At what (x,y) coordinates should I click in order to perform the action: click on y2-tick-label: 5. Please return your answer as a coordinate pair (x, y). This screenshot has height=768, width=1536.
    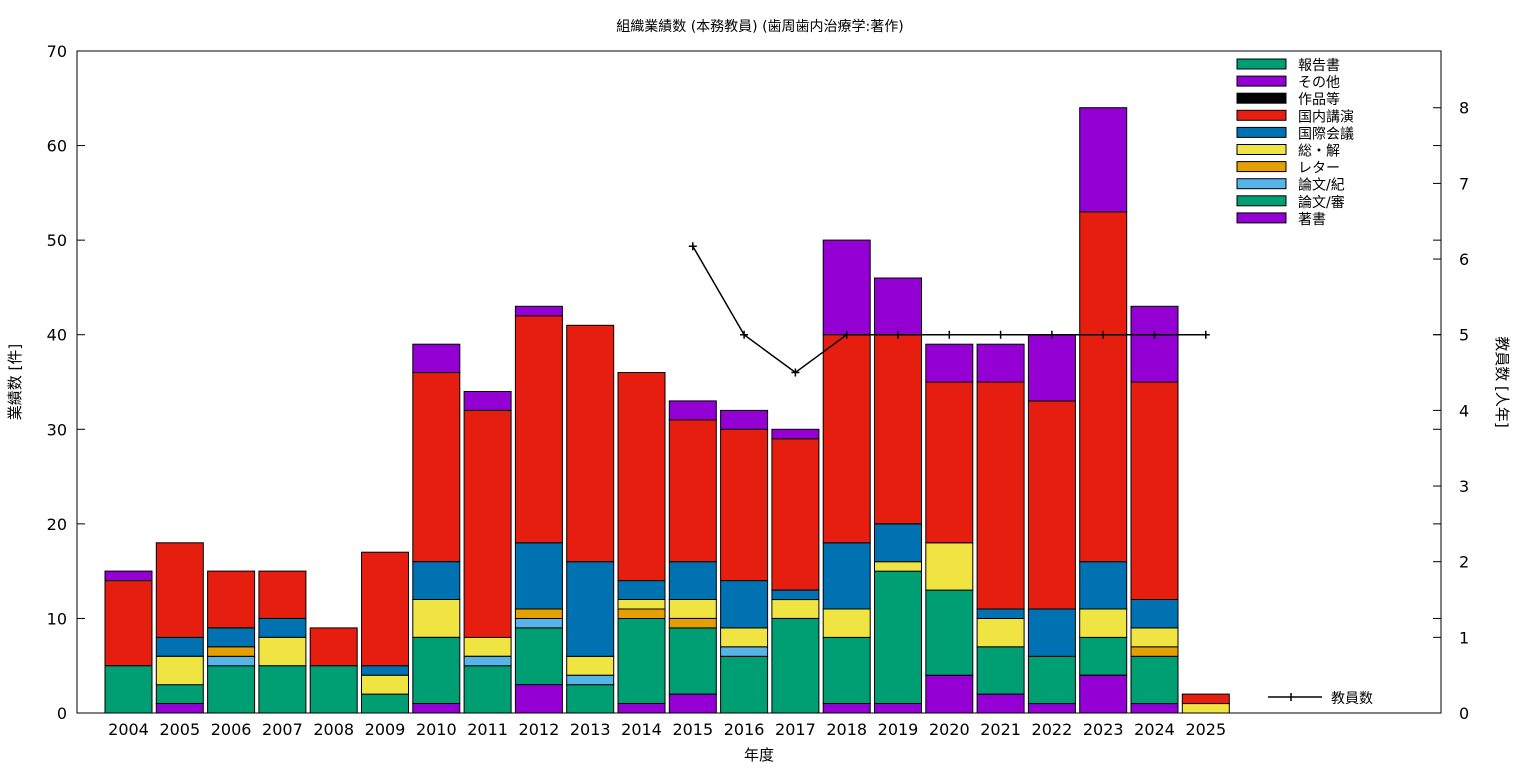
    Looking at the image, I should click on (1464, 335).